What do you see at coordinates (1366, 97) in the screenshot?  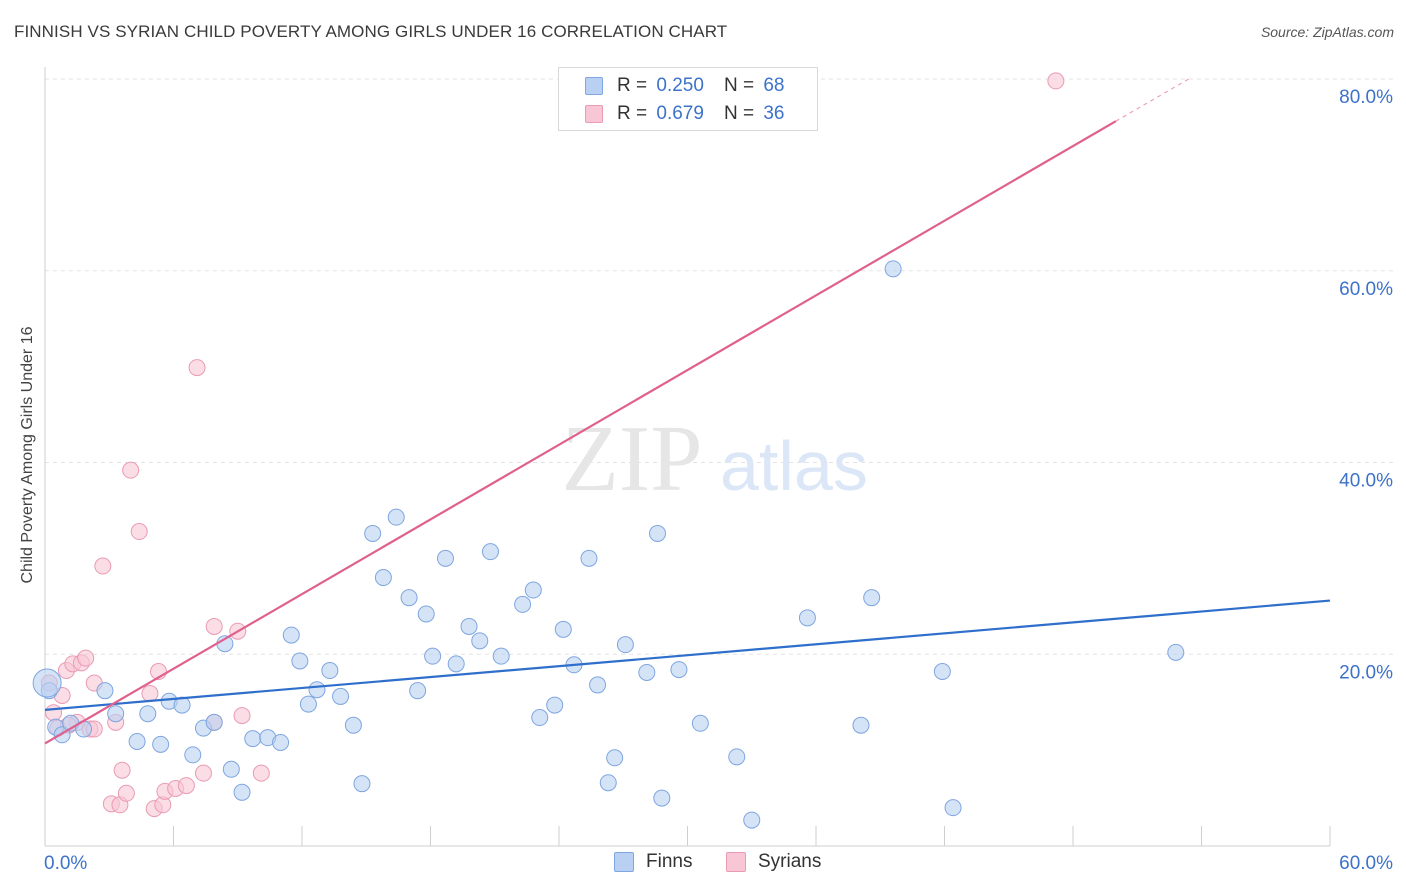 I see `y-tick-label: 80.0%` at bounding box center [1366, 97].